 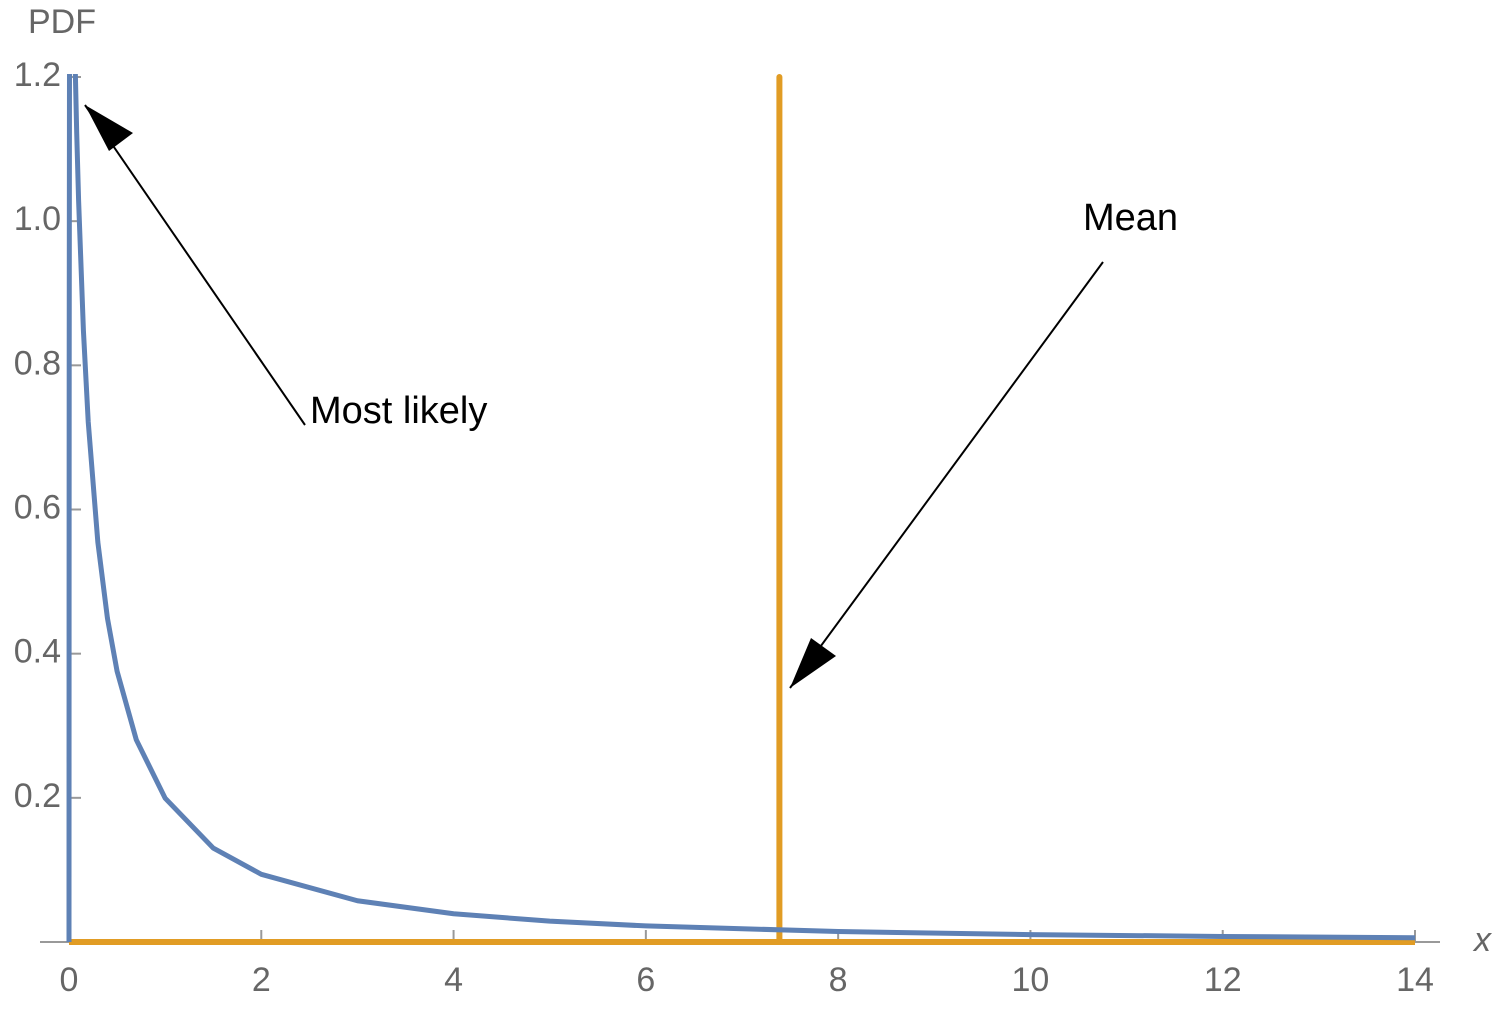 What do you see at coordinates (453, 980) in the screenshot?
I see `x-tick-label: 4` at bounding box center [453, 980].